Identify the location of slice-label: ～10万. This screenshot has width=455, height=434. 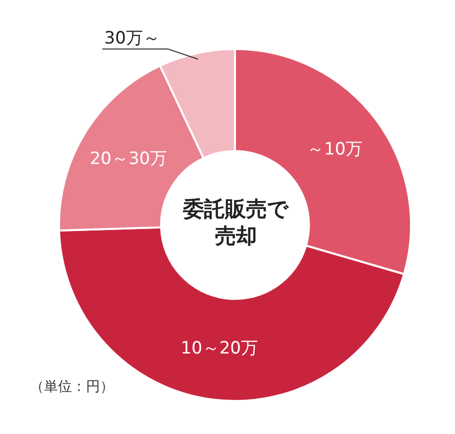
(335, 149).